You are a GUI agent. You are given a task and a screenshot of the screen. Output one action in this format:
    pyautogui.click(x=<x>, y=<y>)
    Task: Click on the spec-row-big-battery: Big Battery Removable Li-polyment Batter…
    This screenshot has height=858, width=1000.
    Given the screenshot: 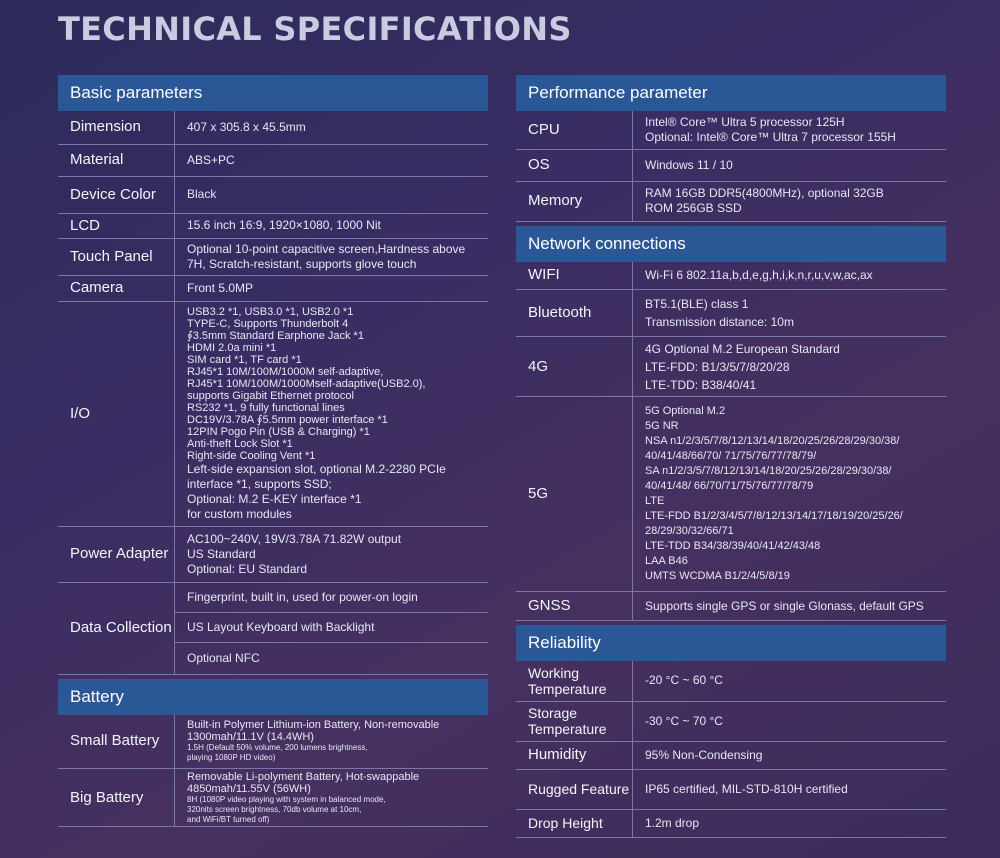 What is the action you would take?
    pyautogui.click(x=273, y=797)
    